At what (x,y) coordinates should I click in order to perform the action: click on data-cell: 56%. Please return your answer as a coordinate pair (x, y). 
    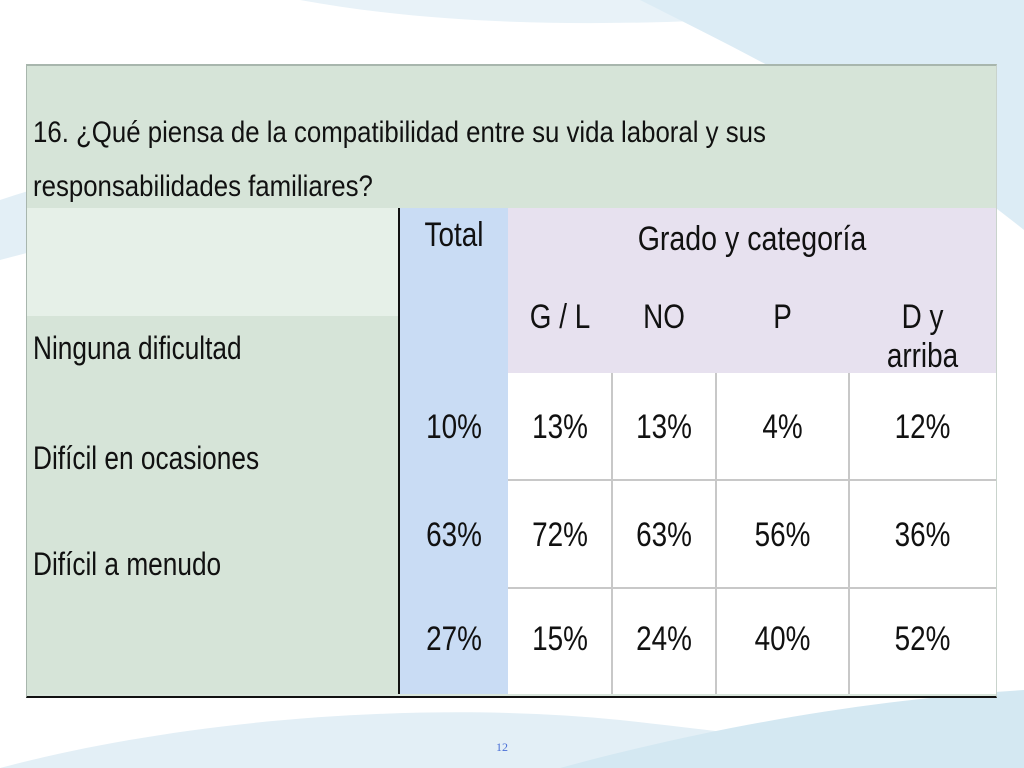
    Looking at the image, I should click on (782, 535).